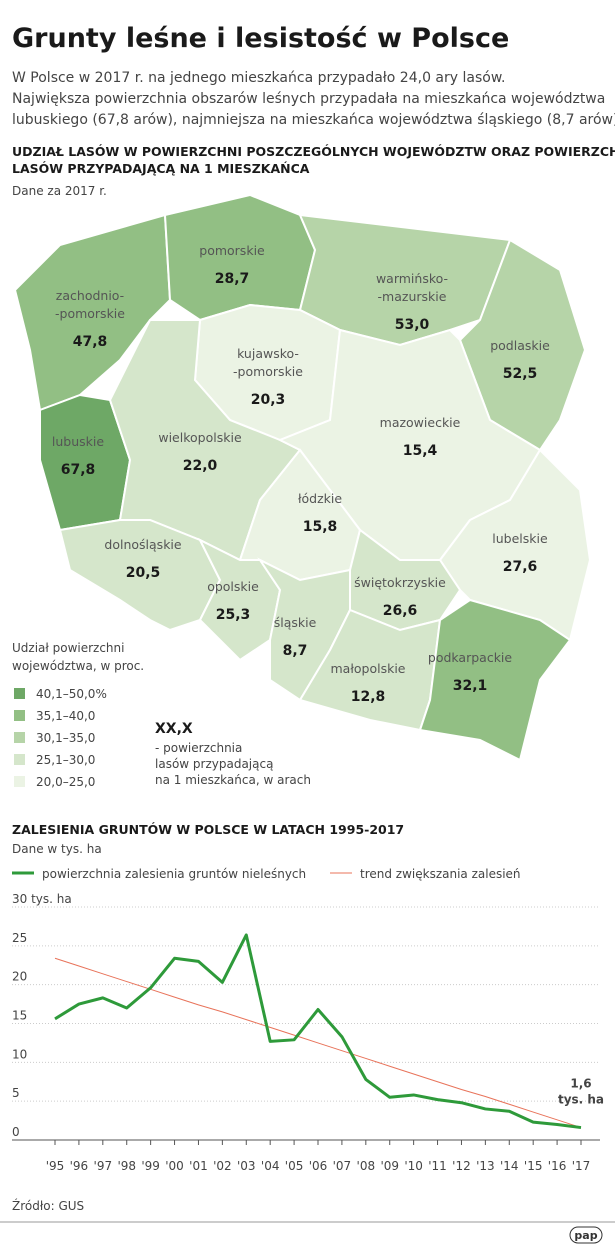 The height and width of the screenshot is (1250, 615). I want to click on region-value: 25,3, so click(233, 615).